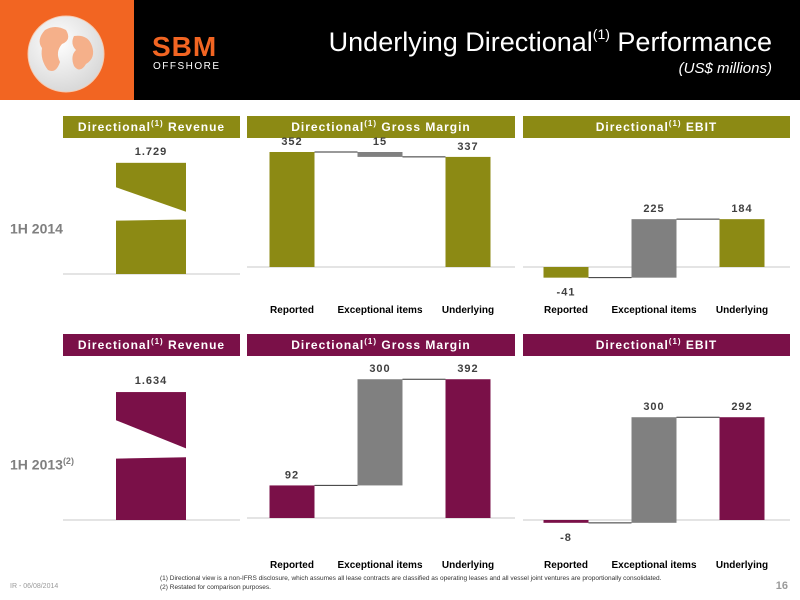 This screenshot has width=800, height=600. What do you see at coordinates (656, 127) in the screenshot?
I see `panel-title-ebit-2014: Directional(1) EBIT` at bounding box center [656, 127].